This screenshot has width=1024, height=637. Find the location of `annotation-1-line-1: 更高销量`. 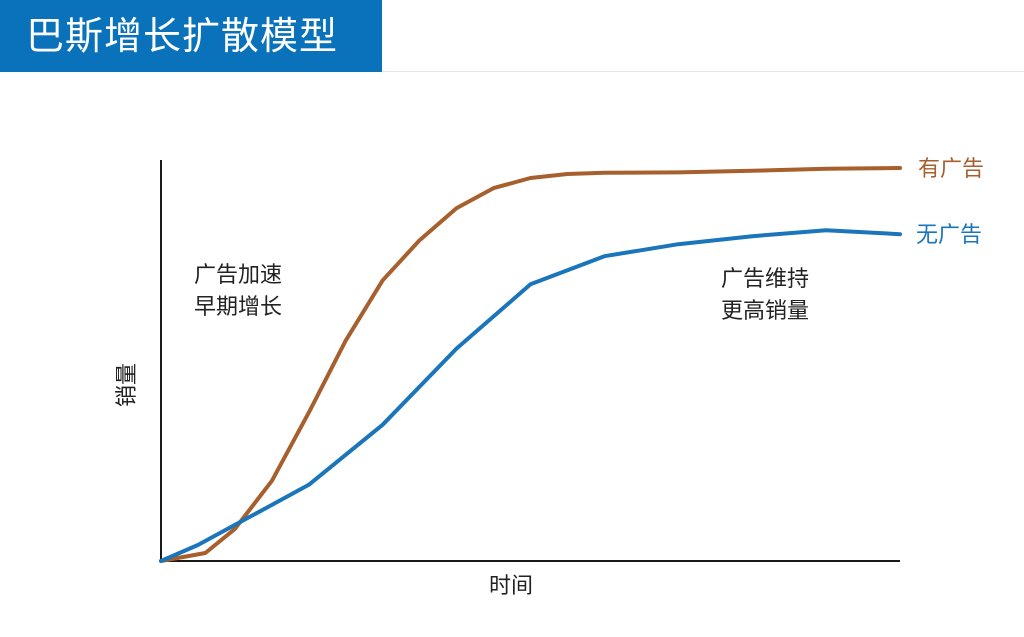

annotation-1-line-1: 更高销量 is located at coordinates (765, 311).